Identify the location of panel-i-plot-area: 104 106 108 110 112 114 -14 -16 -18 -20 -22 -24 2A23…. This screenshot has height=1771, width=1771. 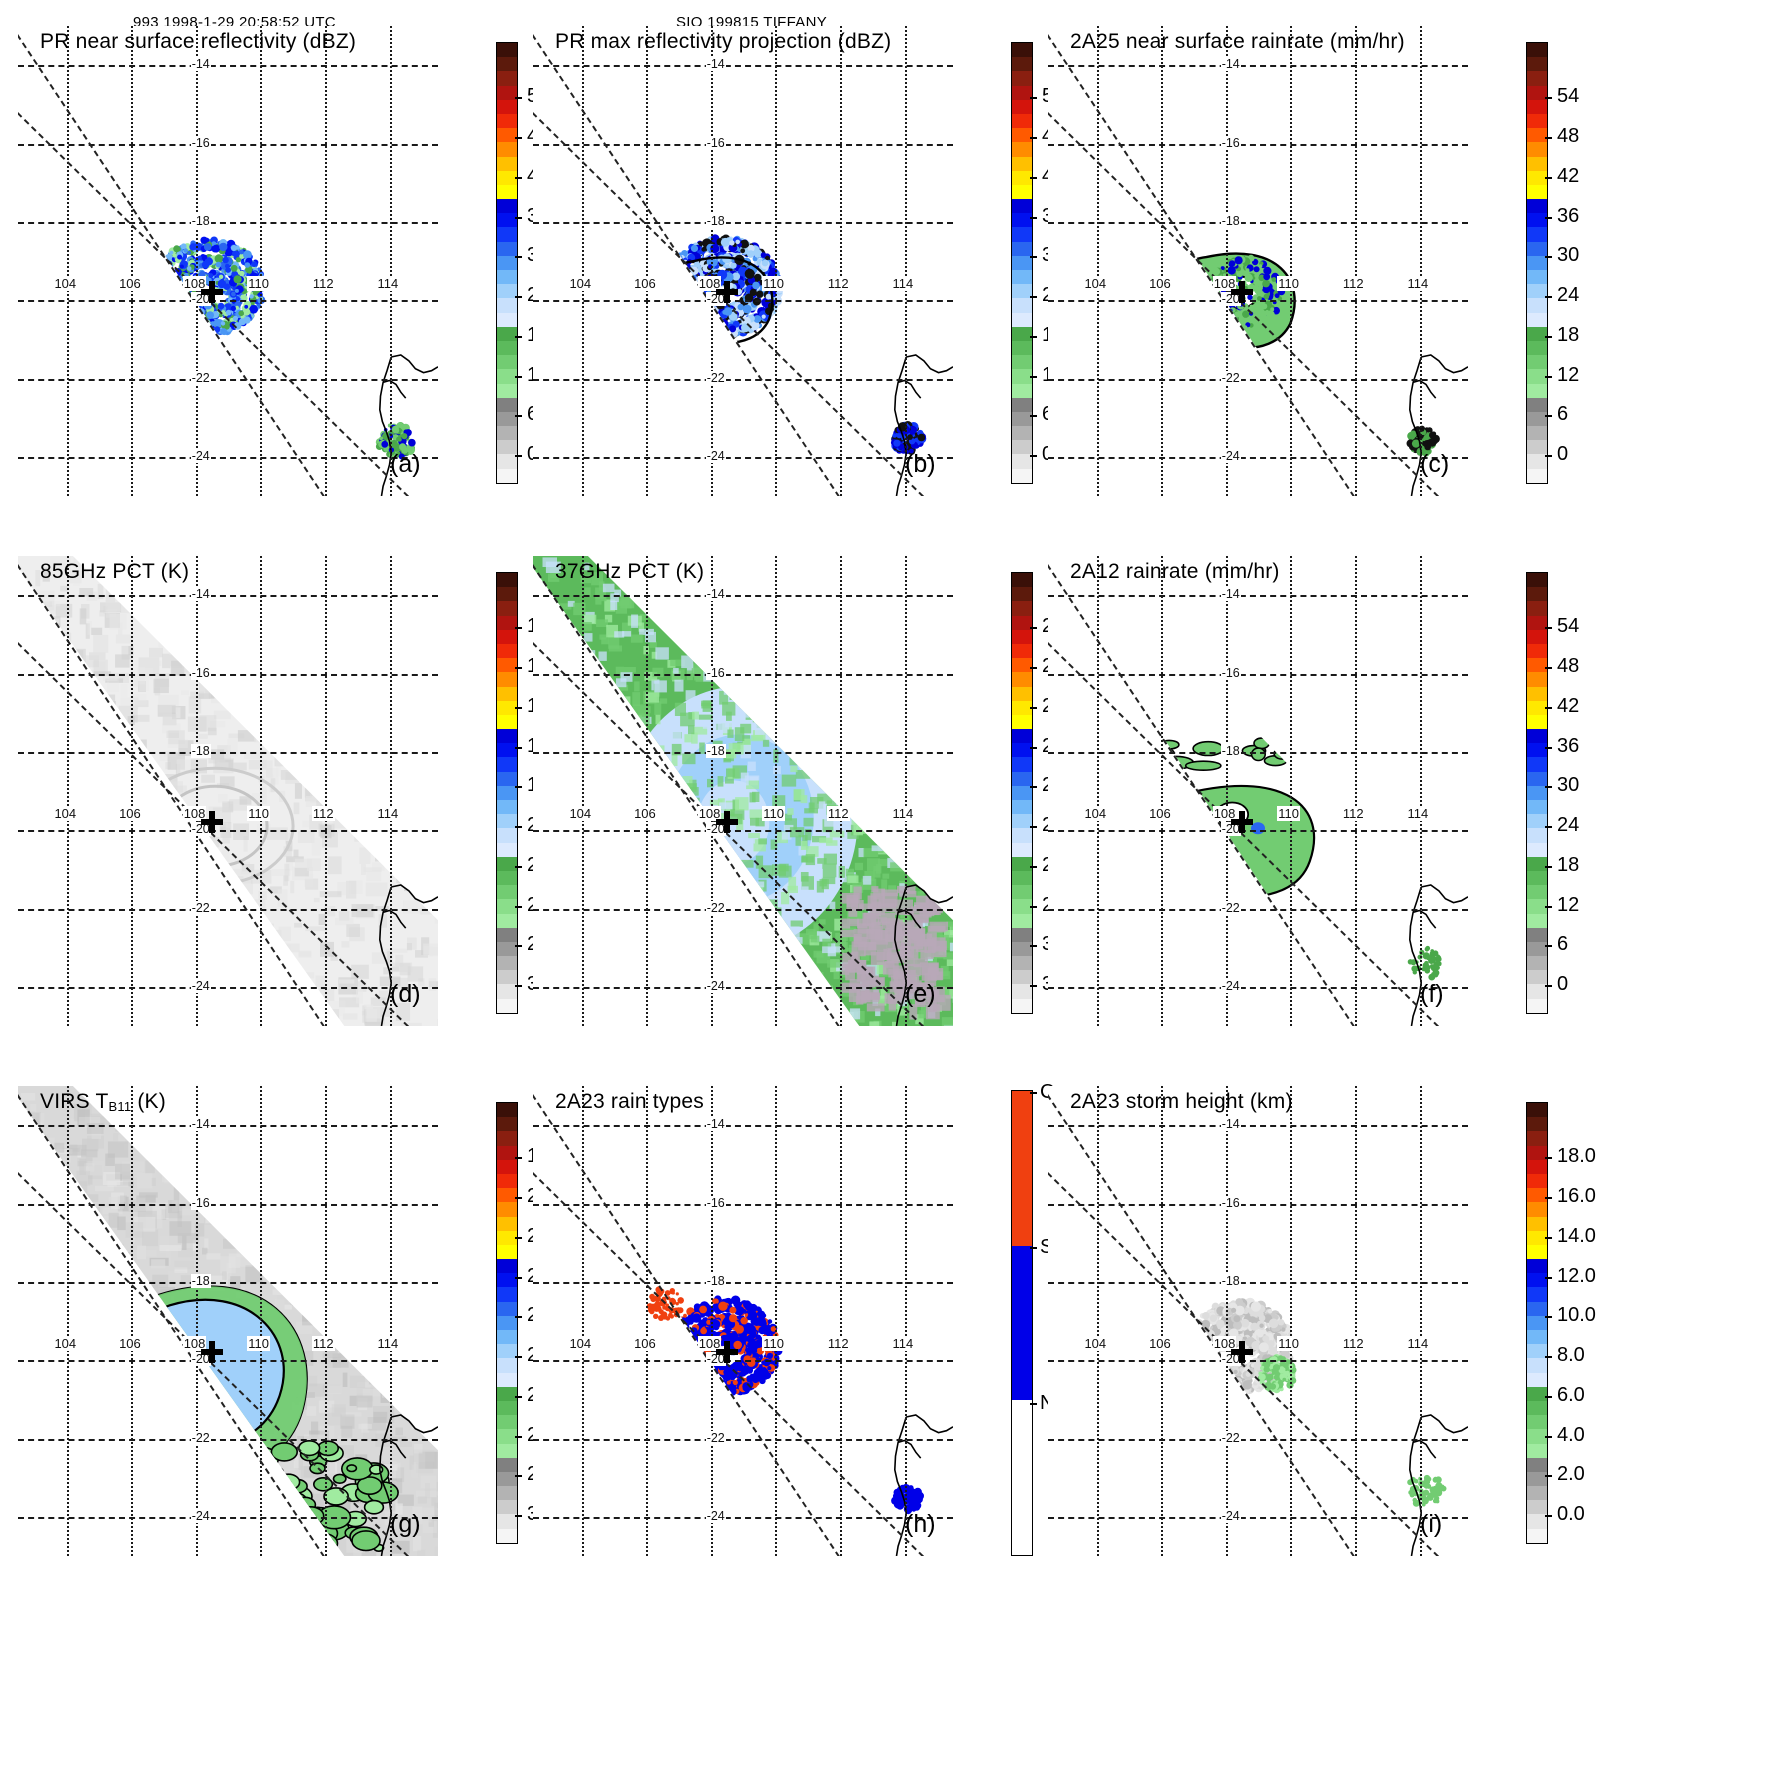
(1258, 1321).